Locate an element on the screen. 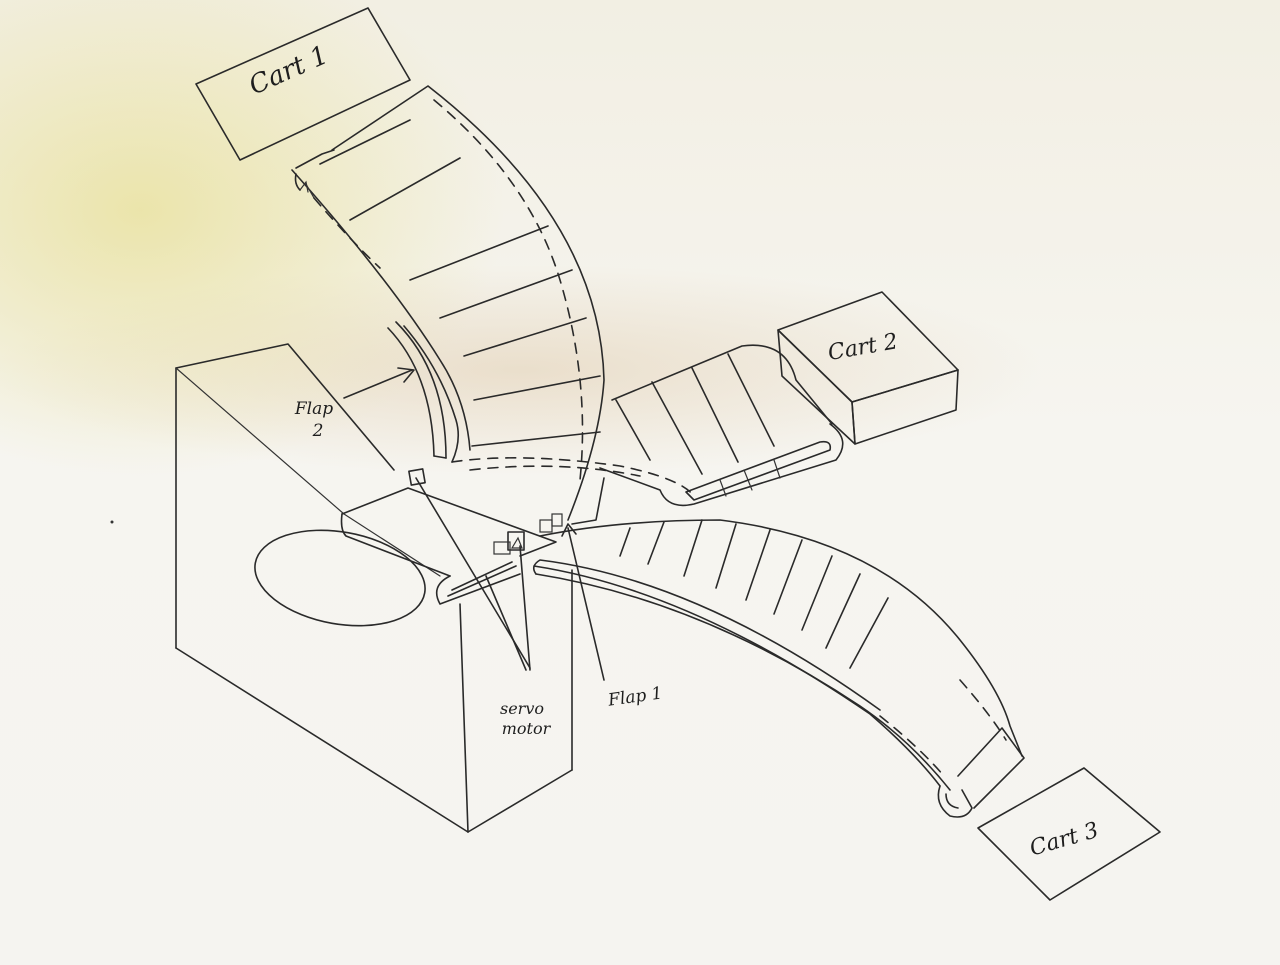 The width and height of the screenshot is (1280, 965). cart-1-box: Cart 1 is located at coordinates (303, 84).